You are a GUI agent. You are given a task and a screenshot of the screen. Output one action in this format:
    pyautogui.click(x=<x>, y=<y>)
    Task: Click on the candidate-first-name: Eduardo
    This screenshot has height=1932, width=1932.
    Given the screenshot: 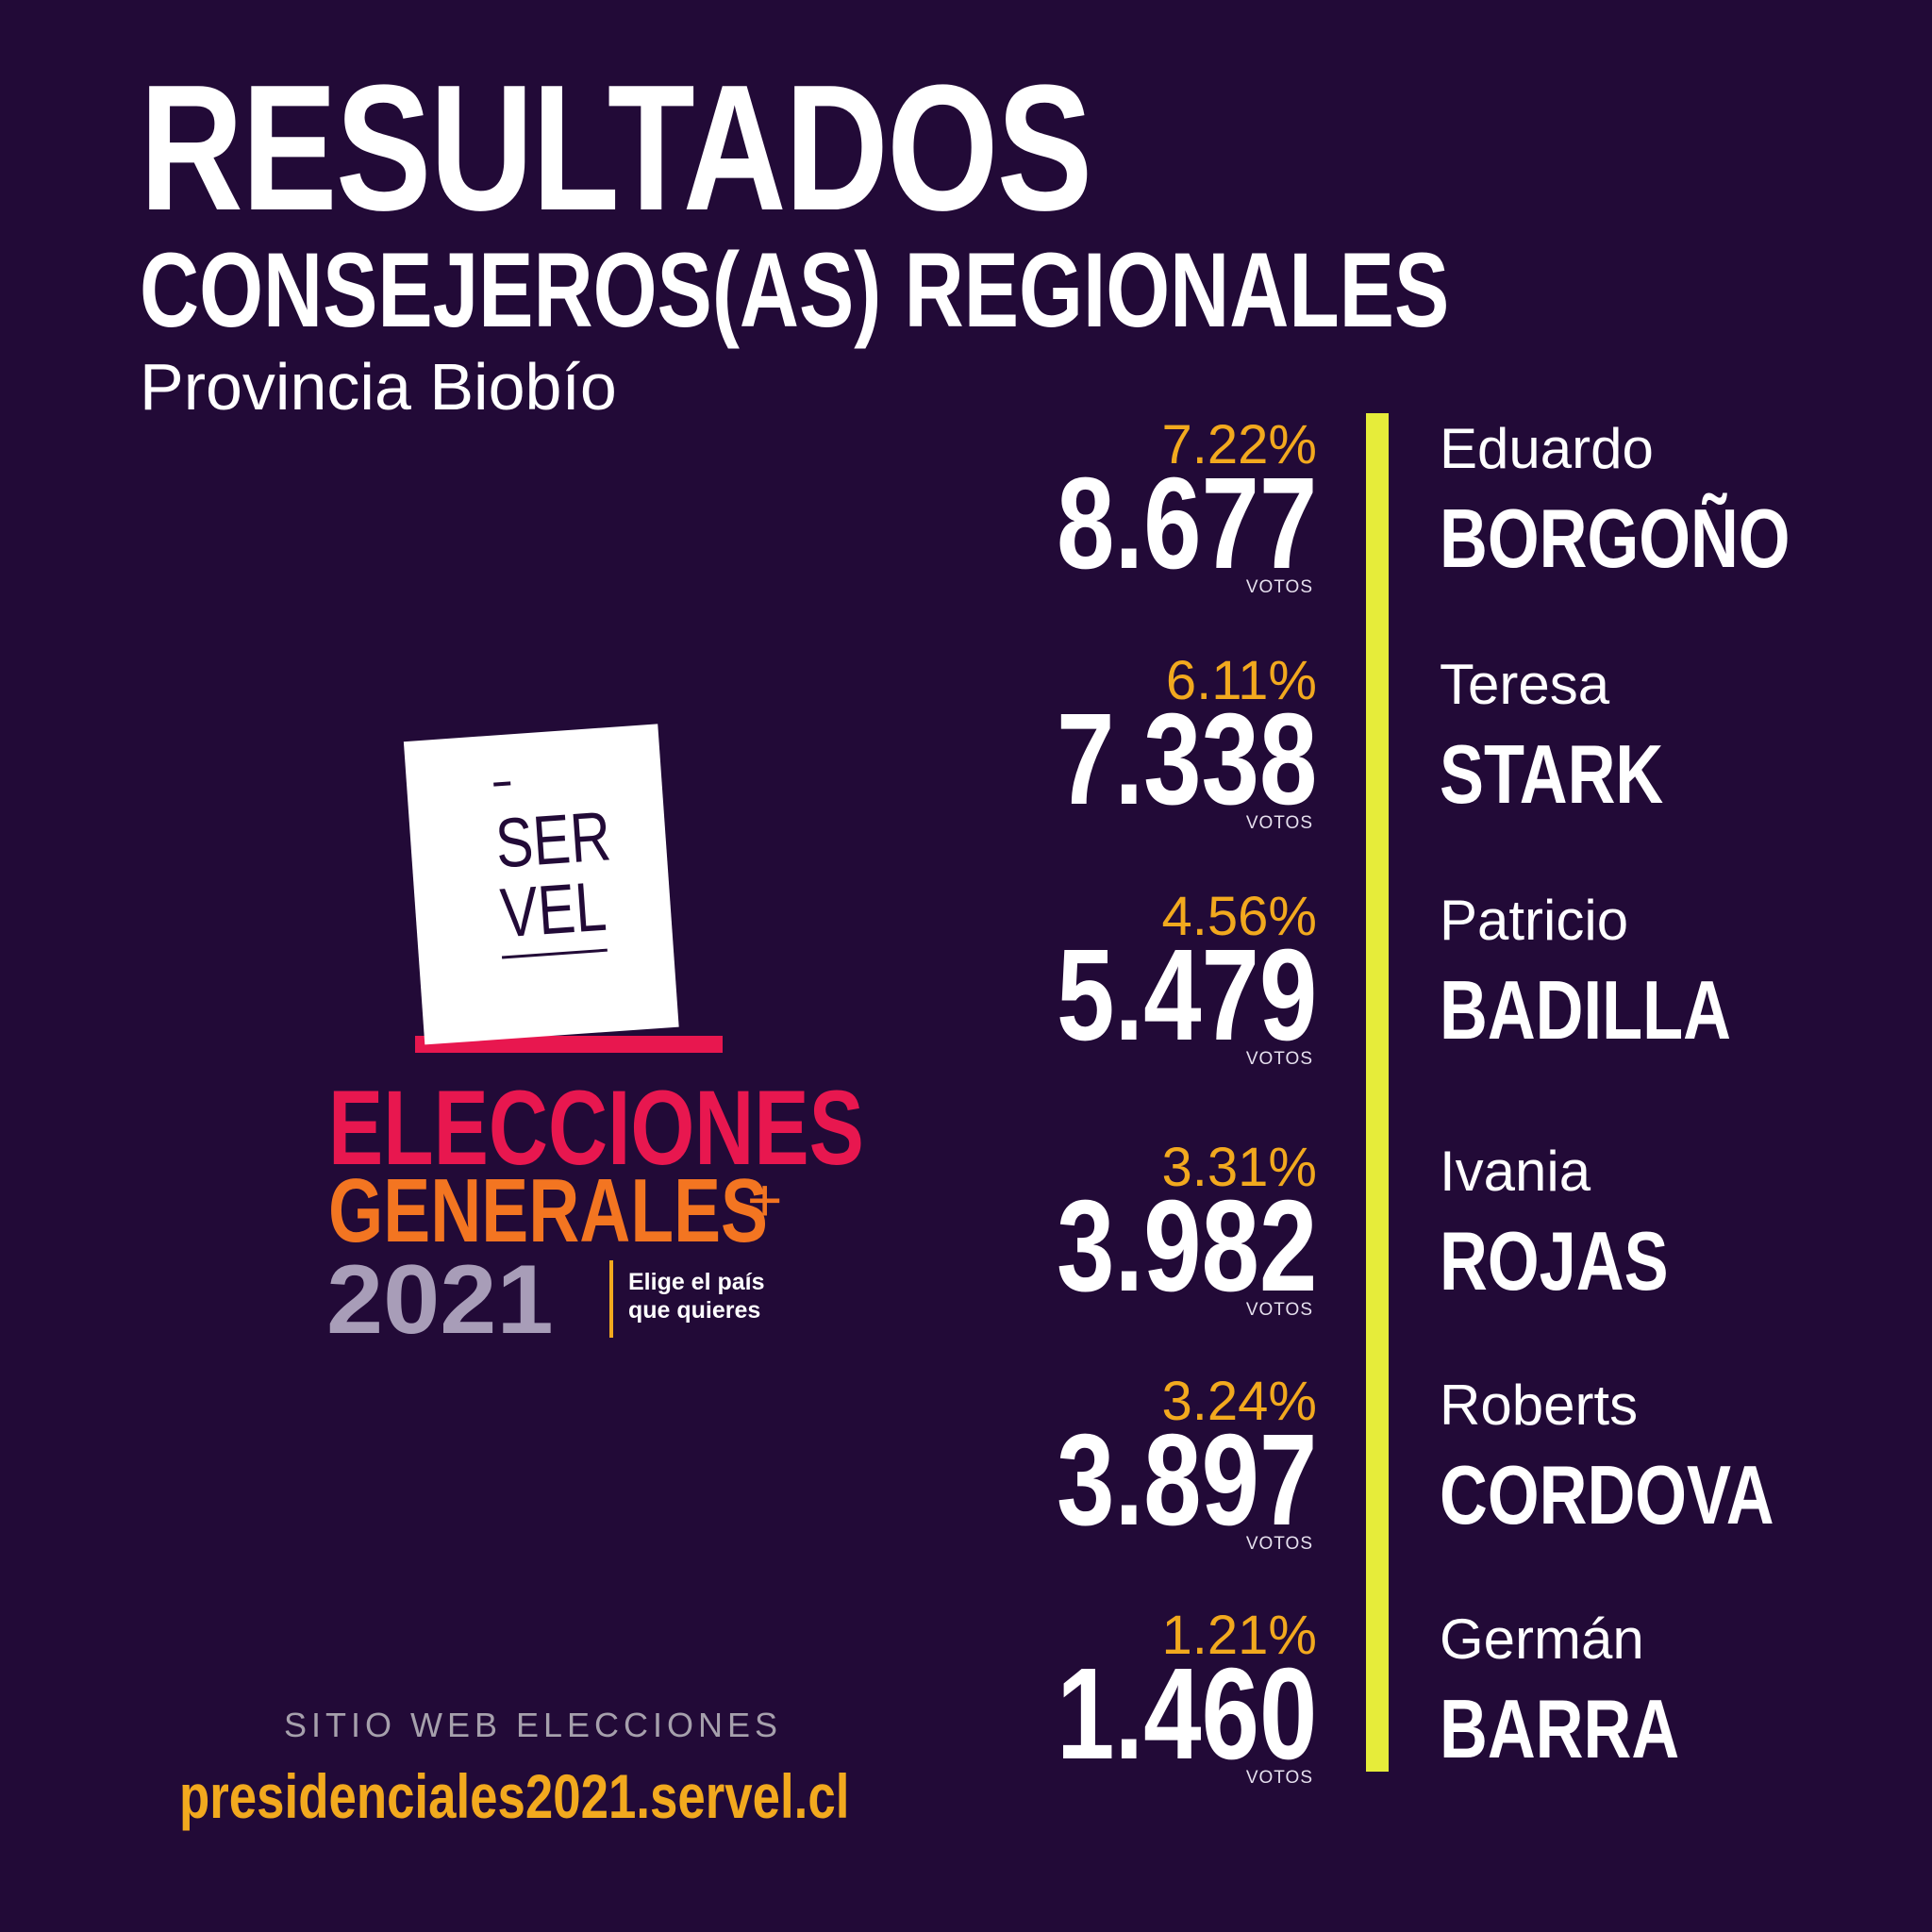 What is the action you would take?
    pyautogui.click(x=1547, y=448)
    